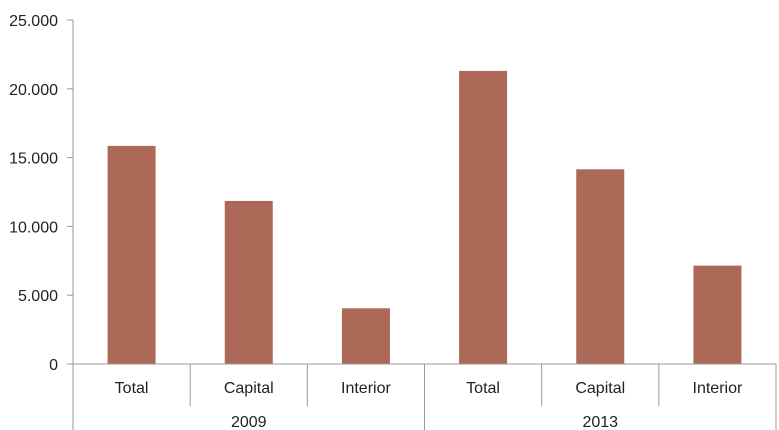 This screenshot has width=779, height=430. What do you see at coordinates (131, 254) in the screenshot?
I see `bar-2009-total` at bounding box center [131, 254].